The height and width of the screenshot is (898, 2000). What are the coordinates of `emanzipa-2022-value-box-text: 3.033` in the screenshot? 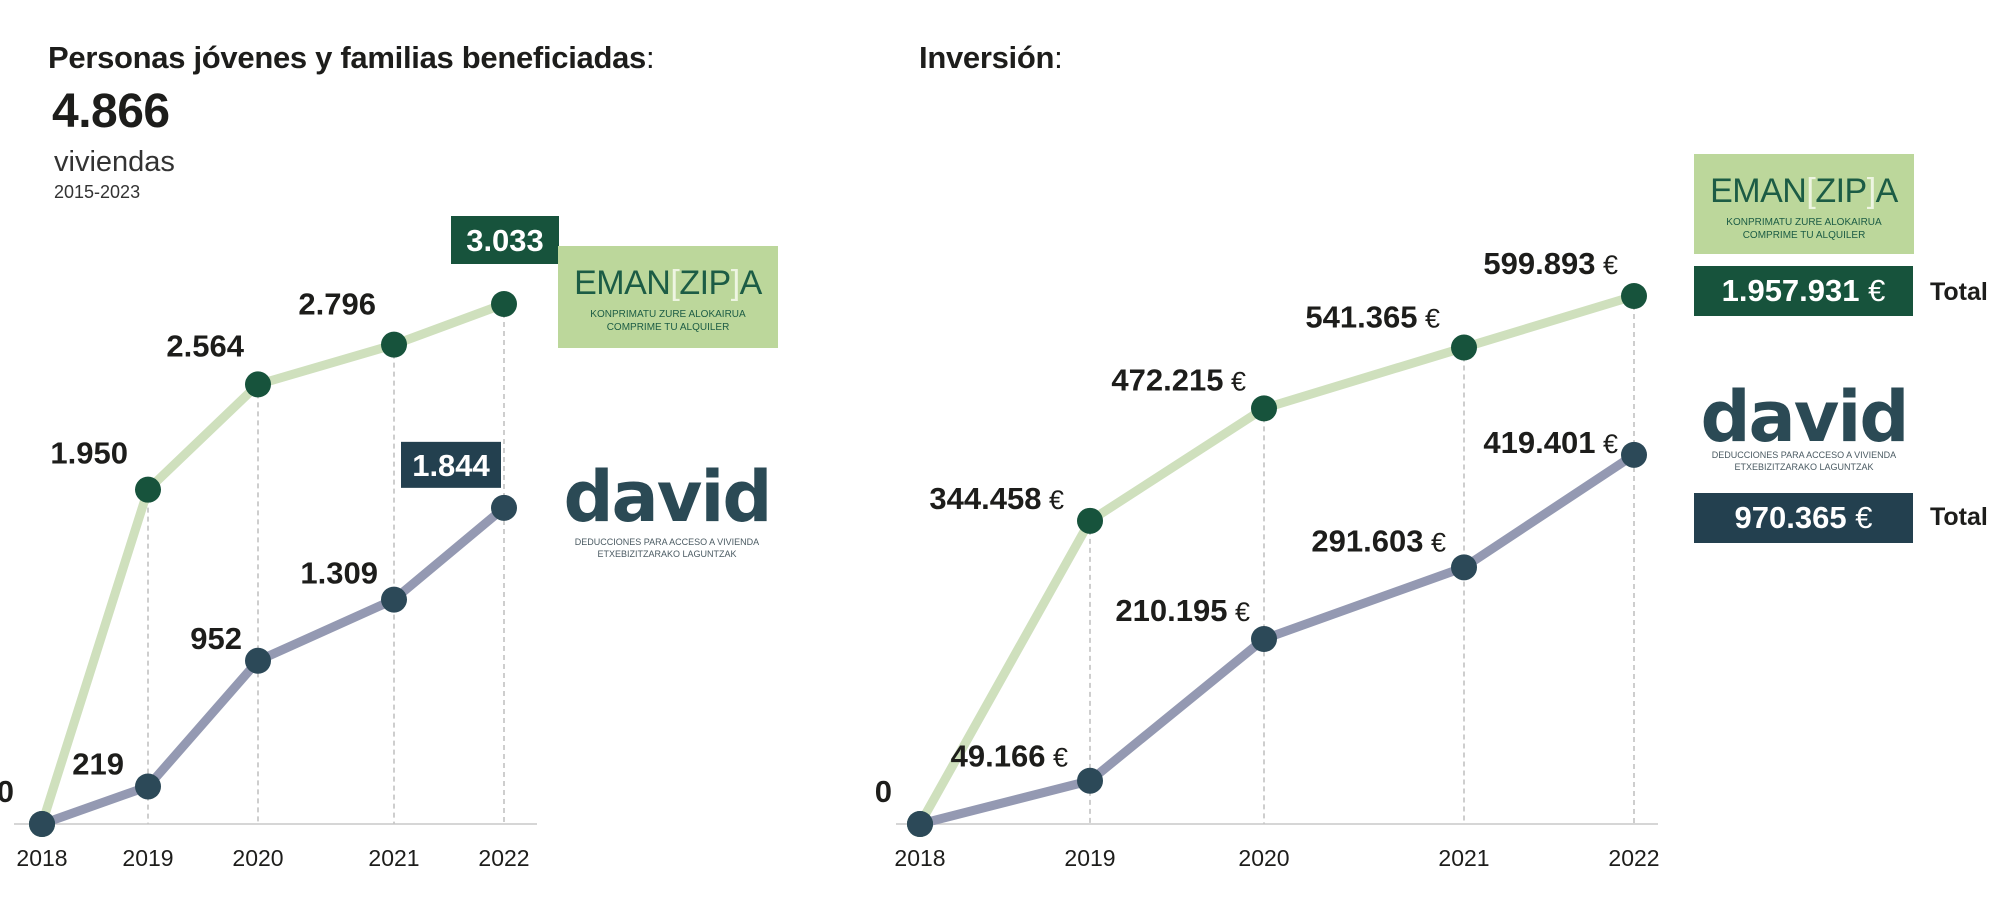 It's located at (505, 240).